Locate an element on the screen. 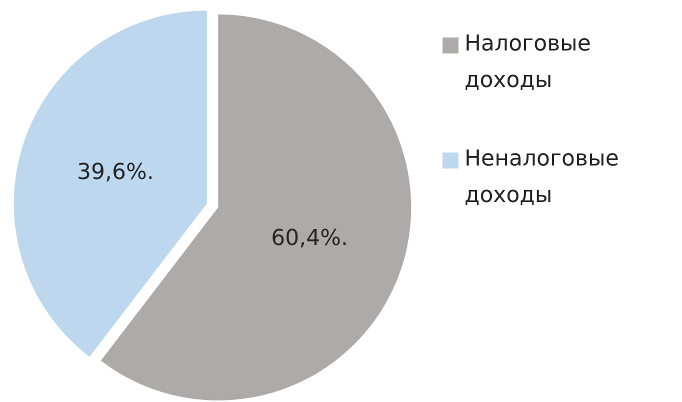 The width and height of the screenshot is (682, 402). data-label: 39,6%. is located at coordinates (115, 173).